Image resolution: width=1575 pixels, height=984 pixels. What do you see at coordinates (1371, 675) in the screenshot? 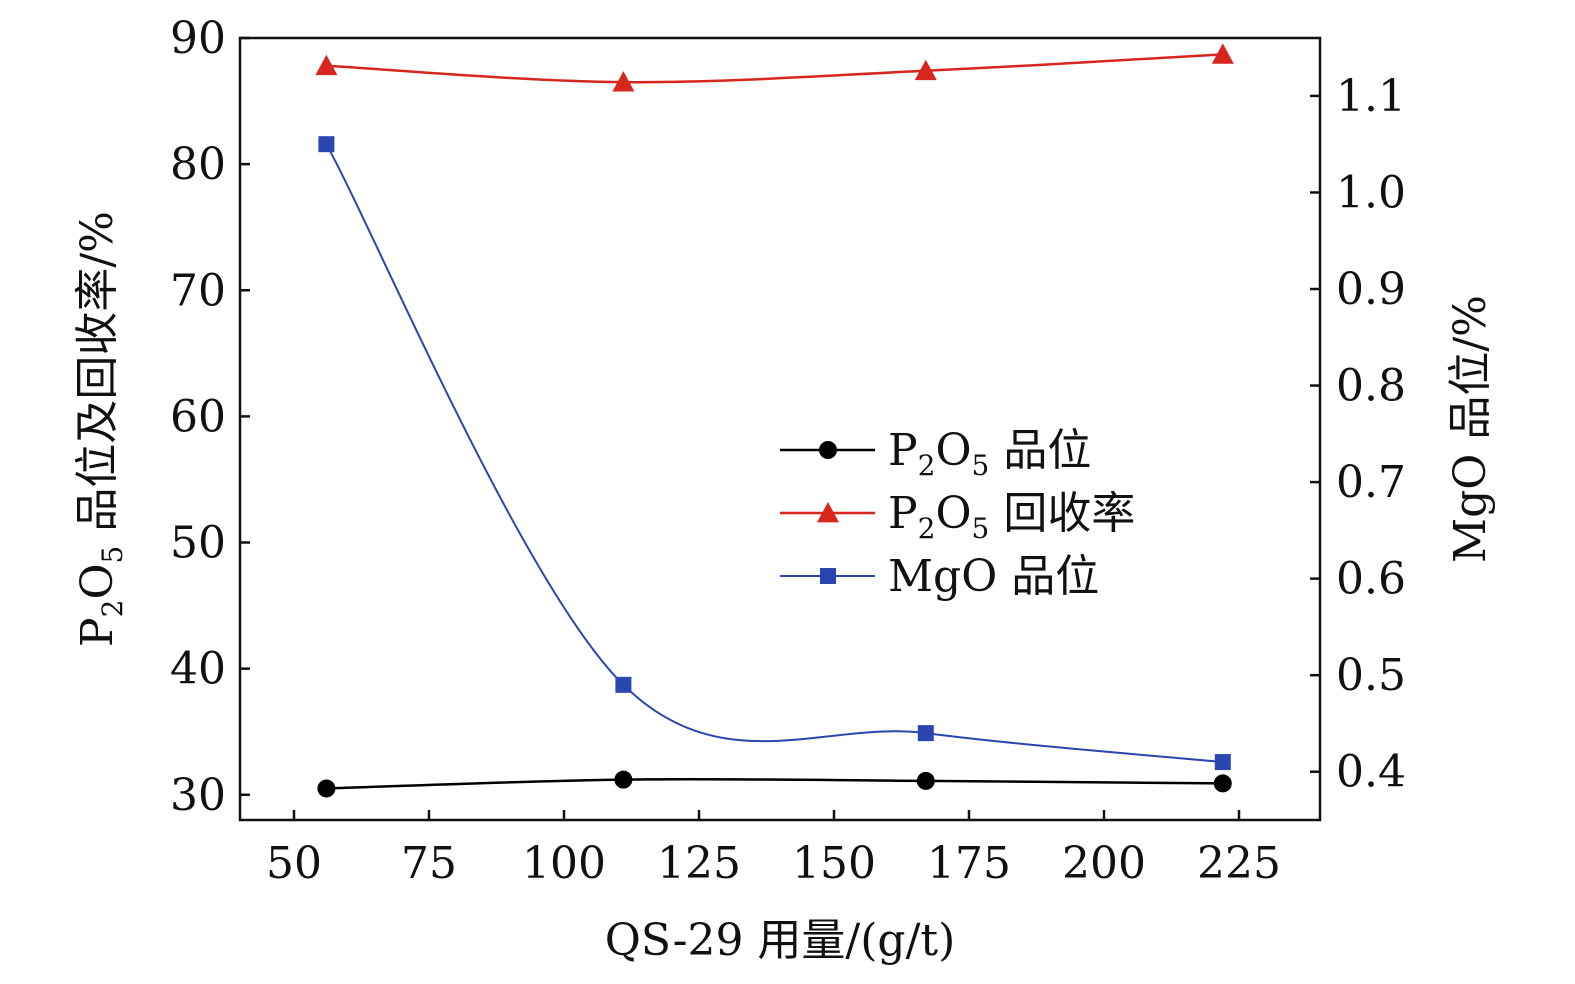
I see `y2-tick-label: 0.5` at bounding box center [1371, 675].